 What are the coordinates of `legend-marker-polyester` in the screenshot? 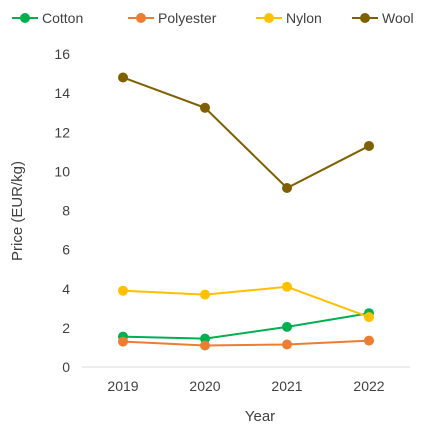 It's located at (141, 18).